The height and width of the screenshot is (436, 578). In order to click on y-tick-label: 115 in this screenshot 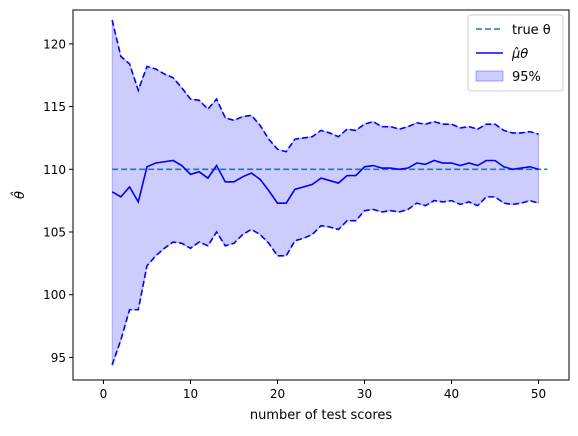, I will do `click(54, 107)`.